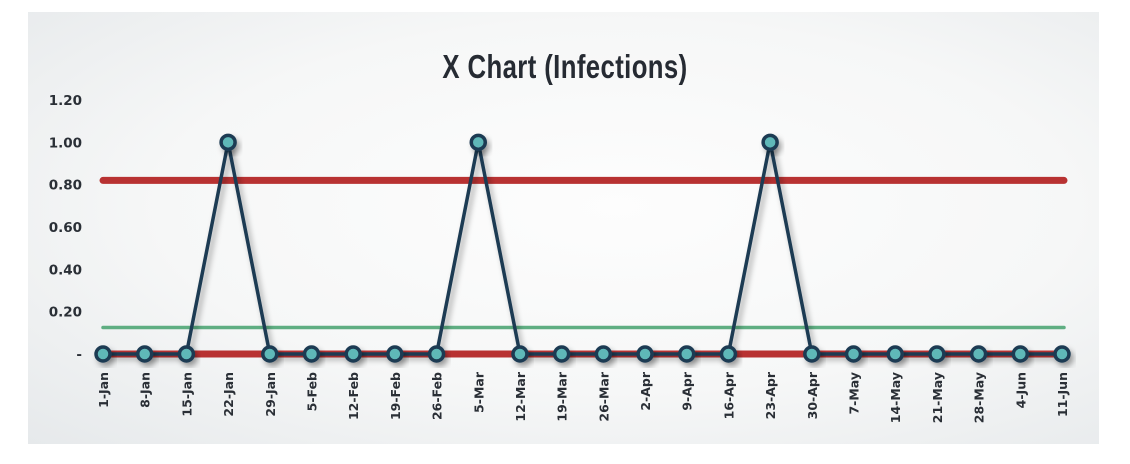 This screenshot has height=464, width=1130. Describe the element at coordinates (728, 395) in the screenshot. I see `x-tick-label: 16-Apr` at that location.